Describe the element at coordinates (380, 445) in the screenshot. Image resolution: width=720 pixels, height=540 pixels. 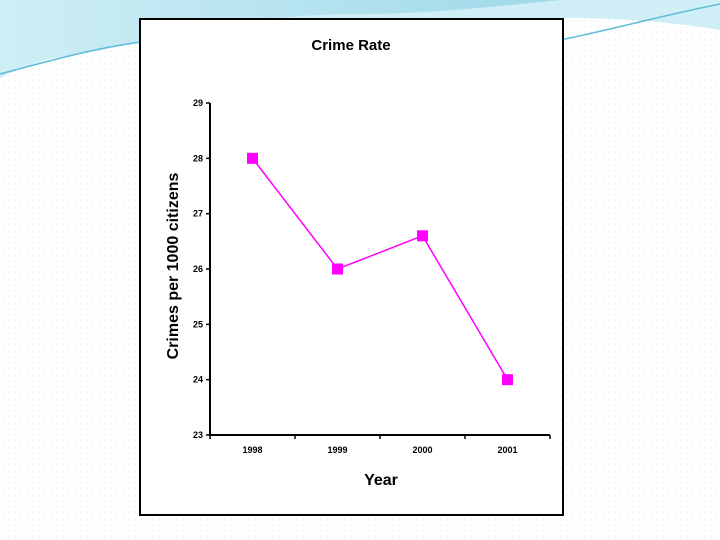
I see `x-axis-ticks: 1998 1999 2000 2001` at that location.